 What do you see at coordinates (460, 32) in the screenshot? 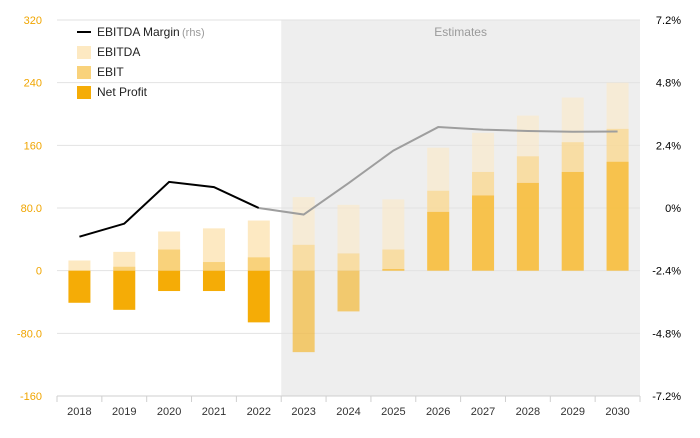
I see `estimates-label: Estimates` at bounding box center [460, 32].